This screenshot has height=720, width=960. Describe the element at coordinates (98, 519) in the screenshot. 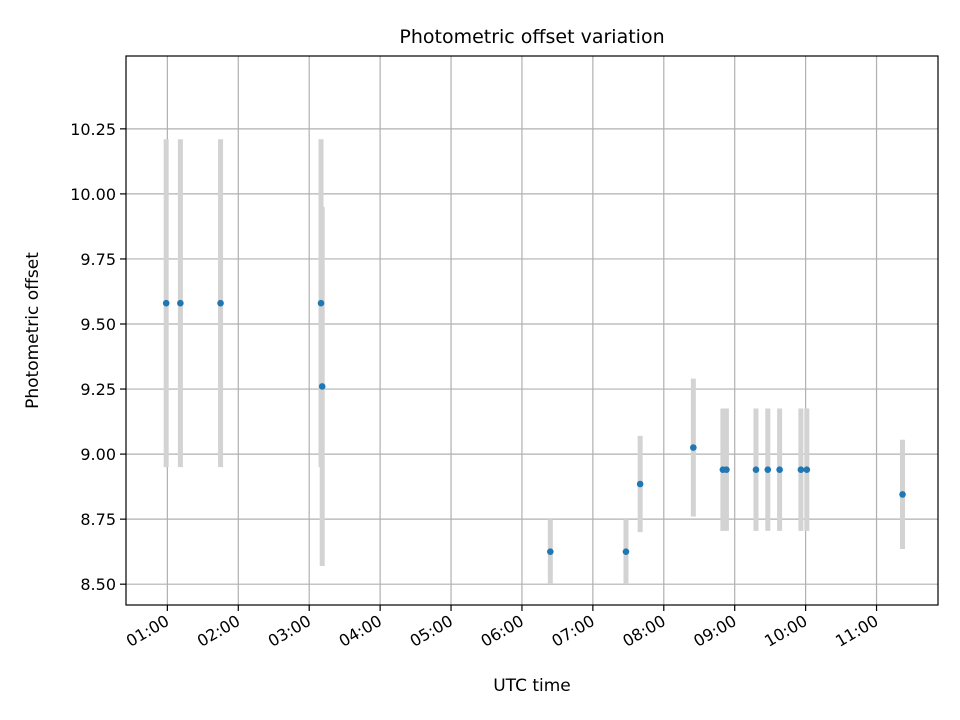

I see `y-tick-label: 8.75` at that location.